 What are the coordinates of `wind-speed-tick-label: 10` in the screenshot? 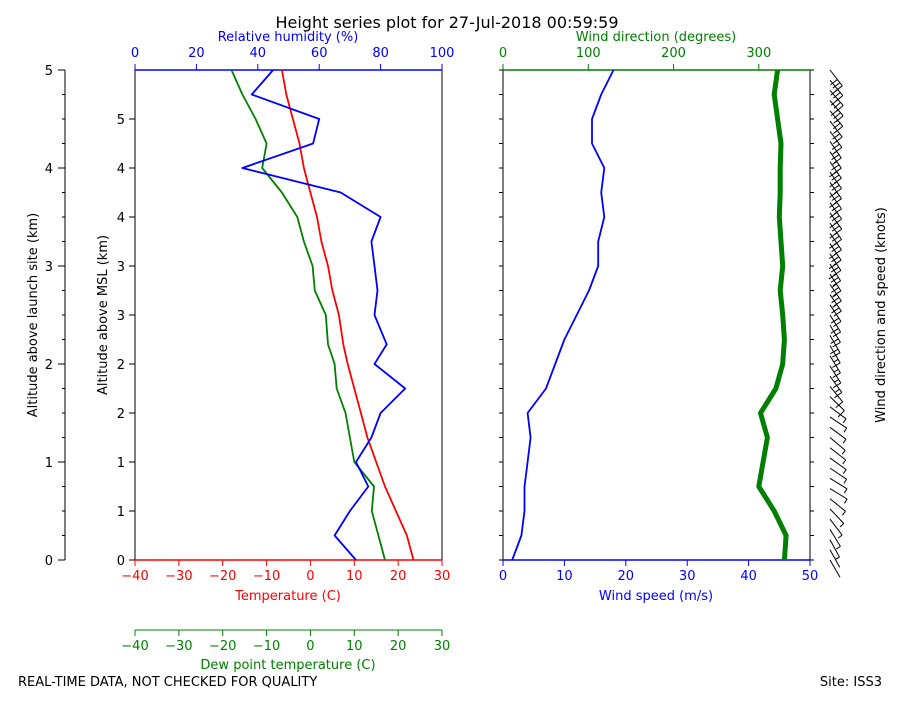 It's located at (564, 576).